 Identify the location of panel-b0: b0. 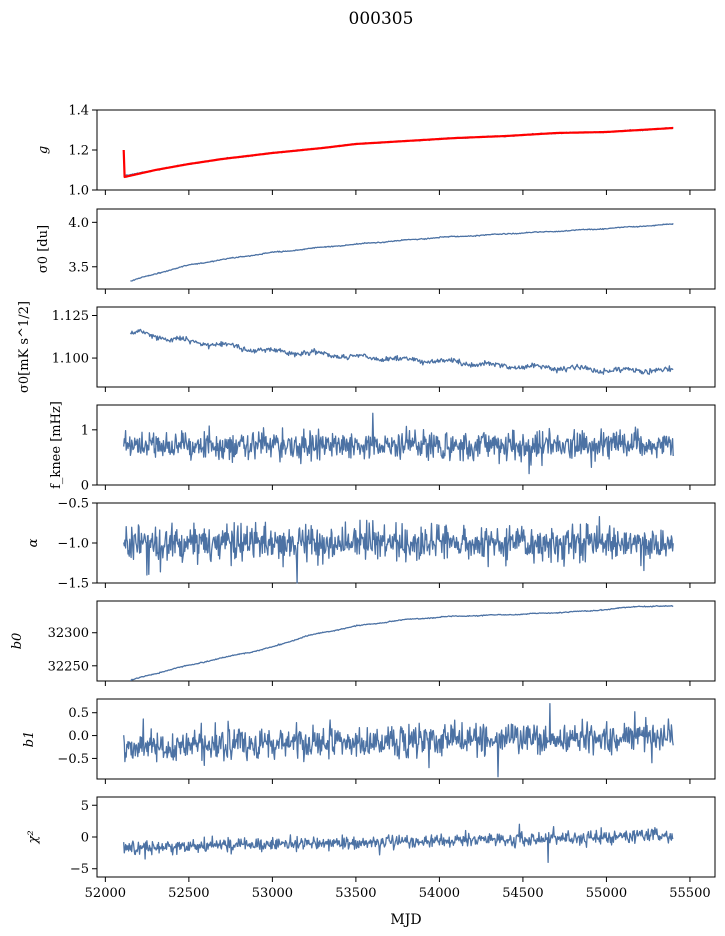
(363, 641).